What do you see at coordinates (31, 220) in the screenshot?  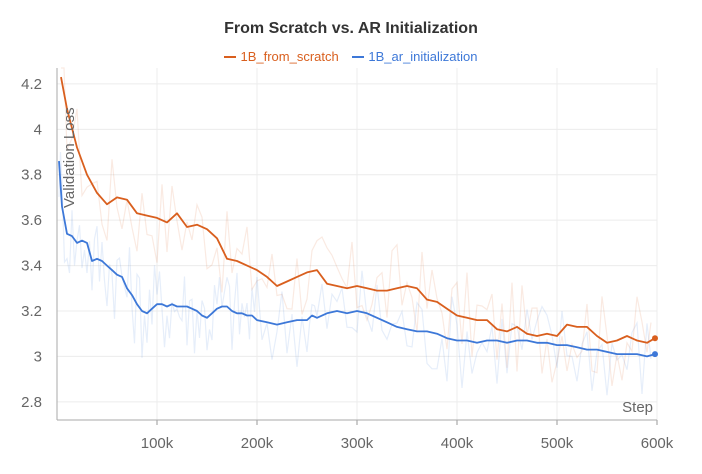 I see `y-tick-label: 3.6` at bounding box center [31, 220].